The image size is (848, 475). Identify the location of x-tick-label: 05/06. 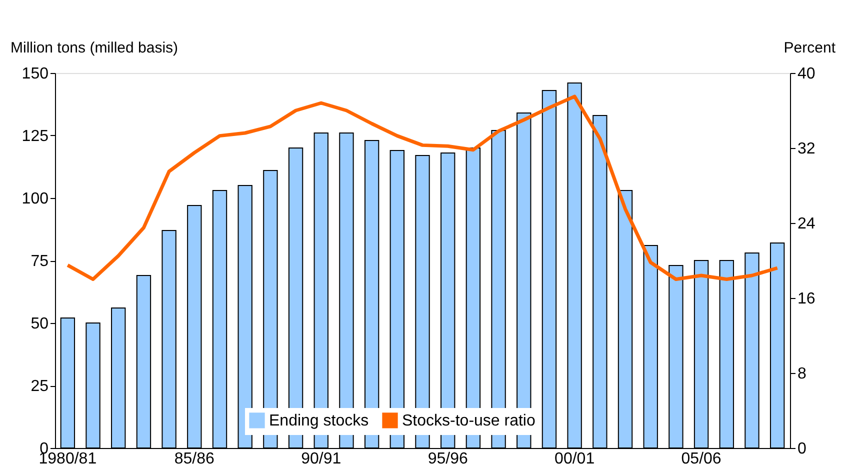
(701, 459).